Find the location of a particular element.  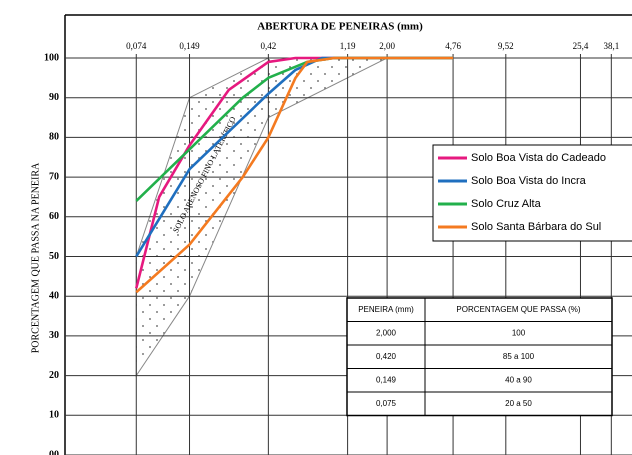

x-tick-label: 2,00 is located at coordinates (387, 46).